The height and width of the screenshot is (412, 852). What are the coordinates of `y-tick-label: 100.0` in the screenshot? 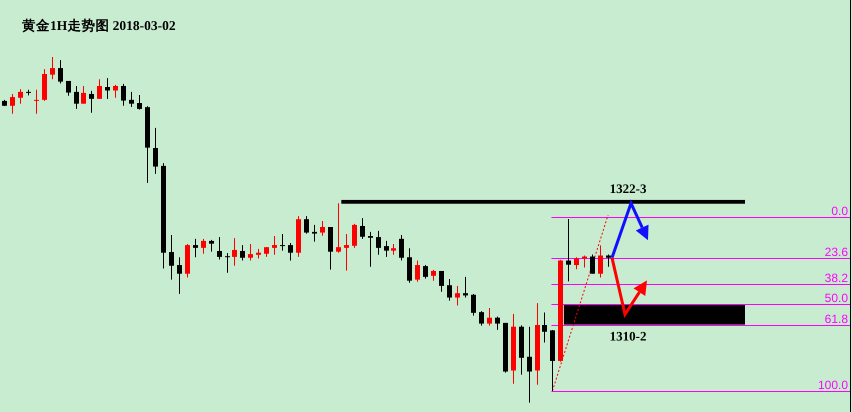 It's located at (833, 385).